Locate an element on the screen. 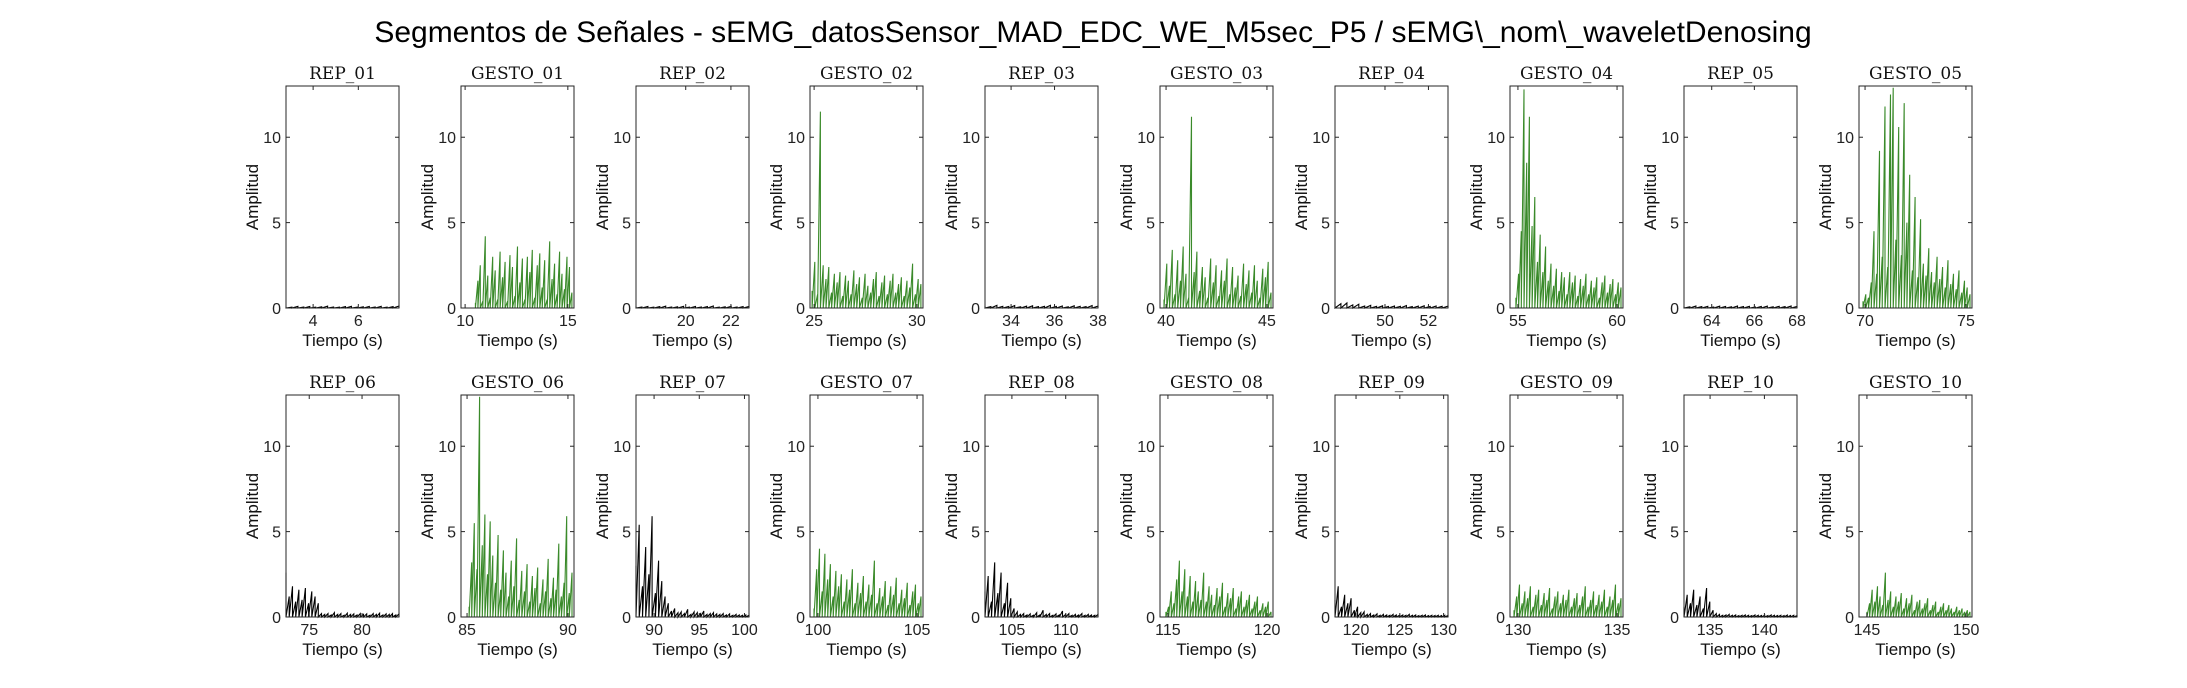  panel-gesto-03: 0 5 10 40 45 GESTO_03 Tiempo (s) Amplitud is located at coordinates (1196, 207).